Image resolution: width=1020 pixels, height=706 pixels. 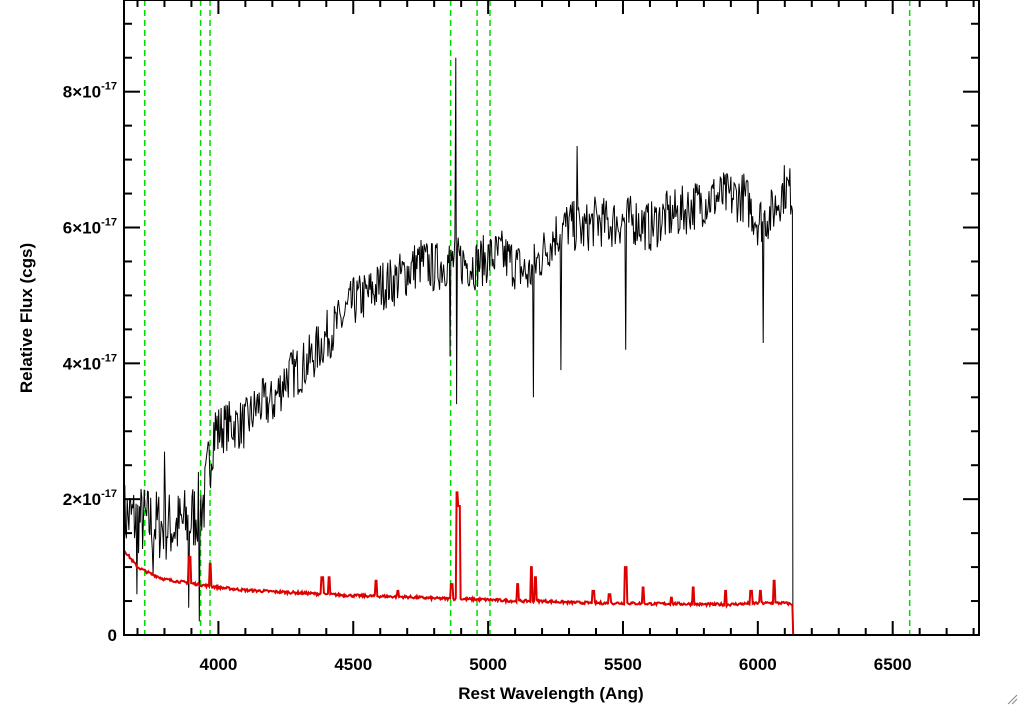 What do you see at coordinates (90, 362) in the screenshot?
I see `y-tick-label: 4×10⁻¹⁷` at bounding box center [90, 362].